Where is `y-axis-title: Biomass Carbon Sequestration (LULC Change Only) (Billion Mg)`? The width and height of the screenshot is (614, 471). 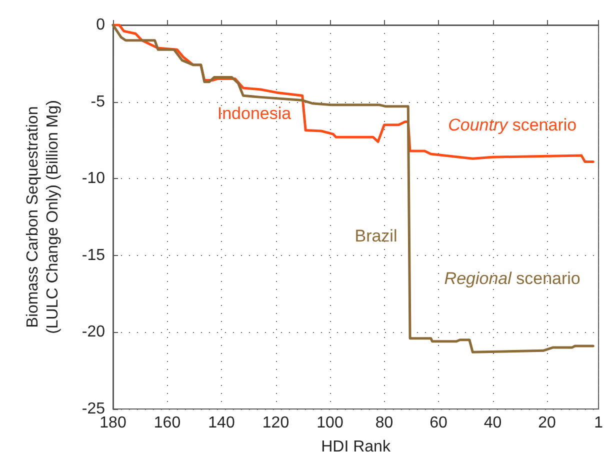
y-axis-title: Biomass Carbon Sequestration (LULC Change Only) (Billion Mg) is located at coordinates (43, 217).